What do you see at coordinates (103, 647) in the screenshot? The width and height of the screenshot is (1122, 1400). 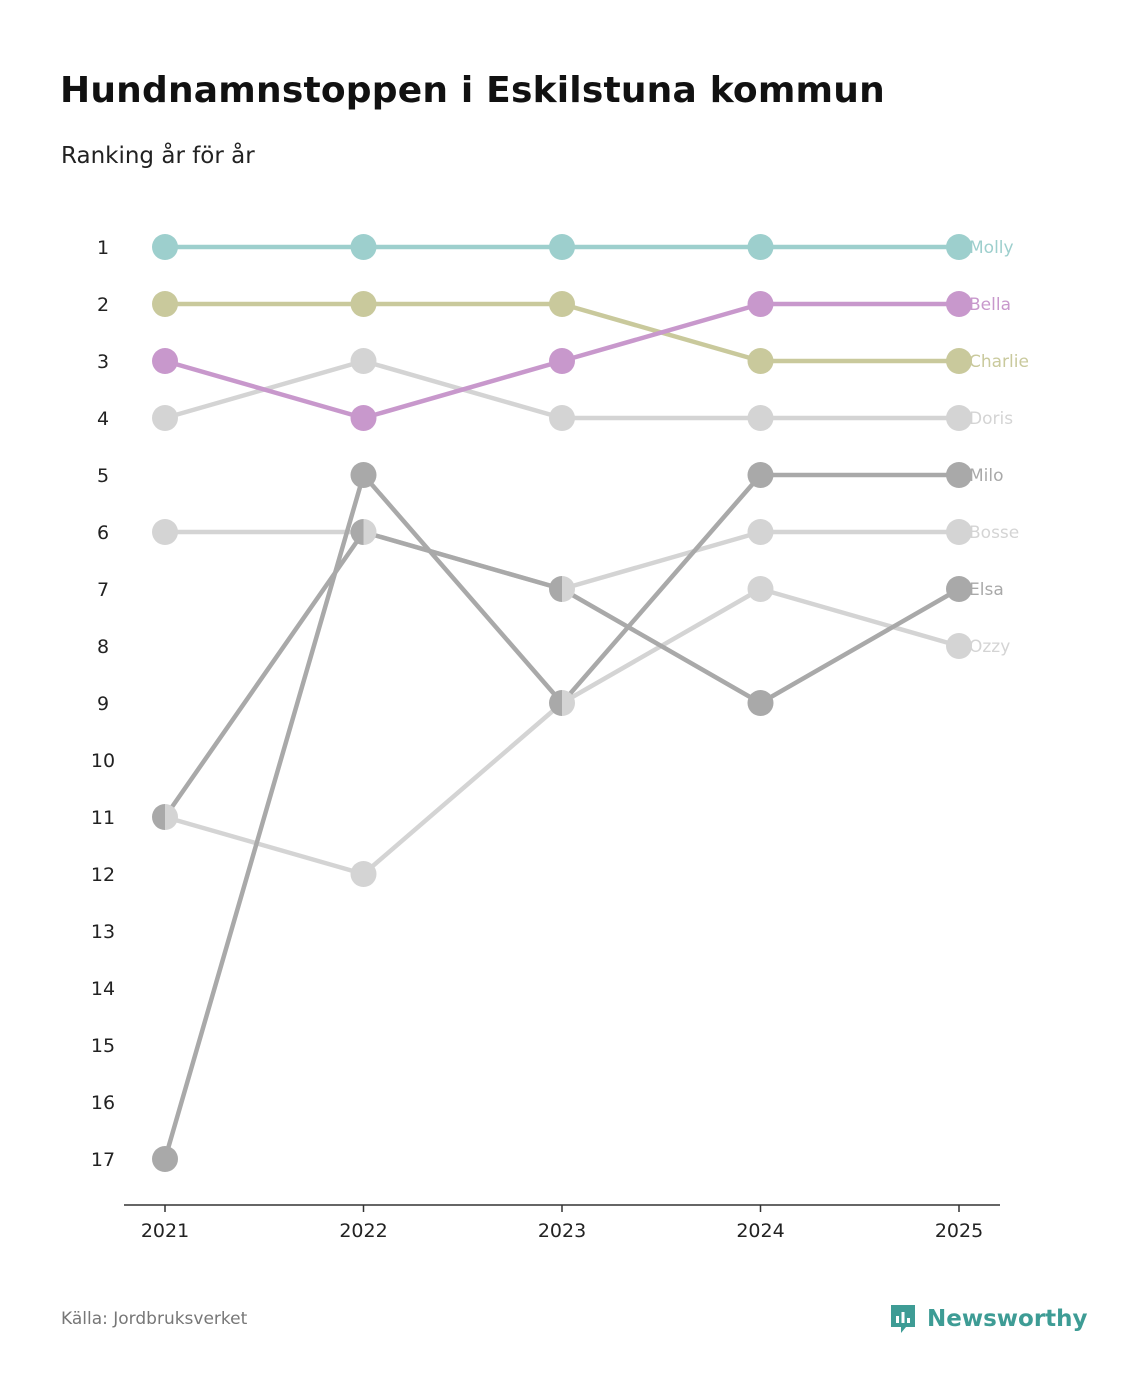 I see `y-tick-label: 8` at bounding box center [103, 647].